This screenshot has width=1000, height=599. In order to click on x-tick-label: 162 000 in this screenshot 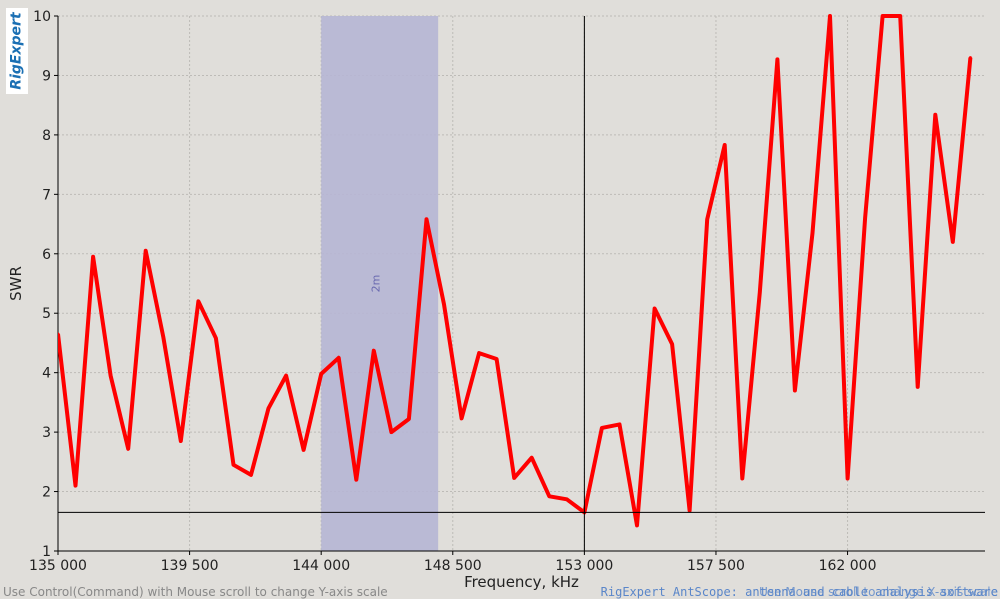, I will do `click(848, 566)`.